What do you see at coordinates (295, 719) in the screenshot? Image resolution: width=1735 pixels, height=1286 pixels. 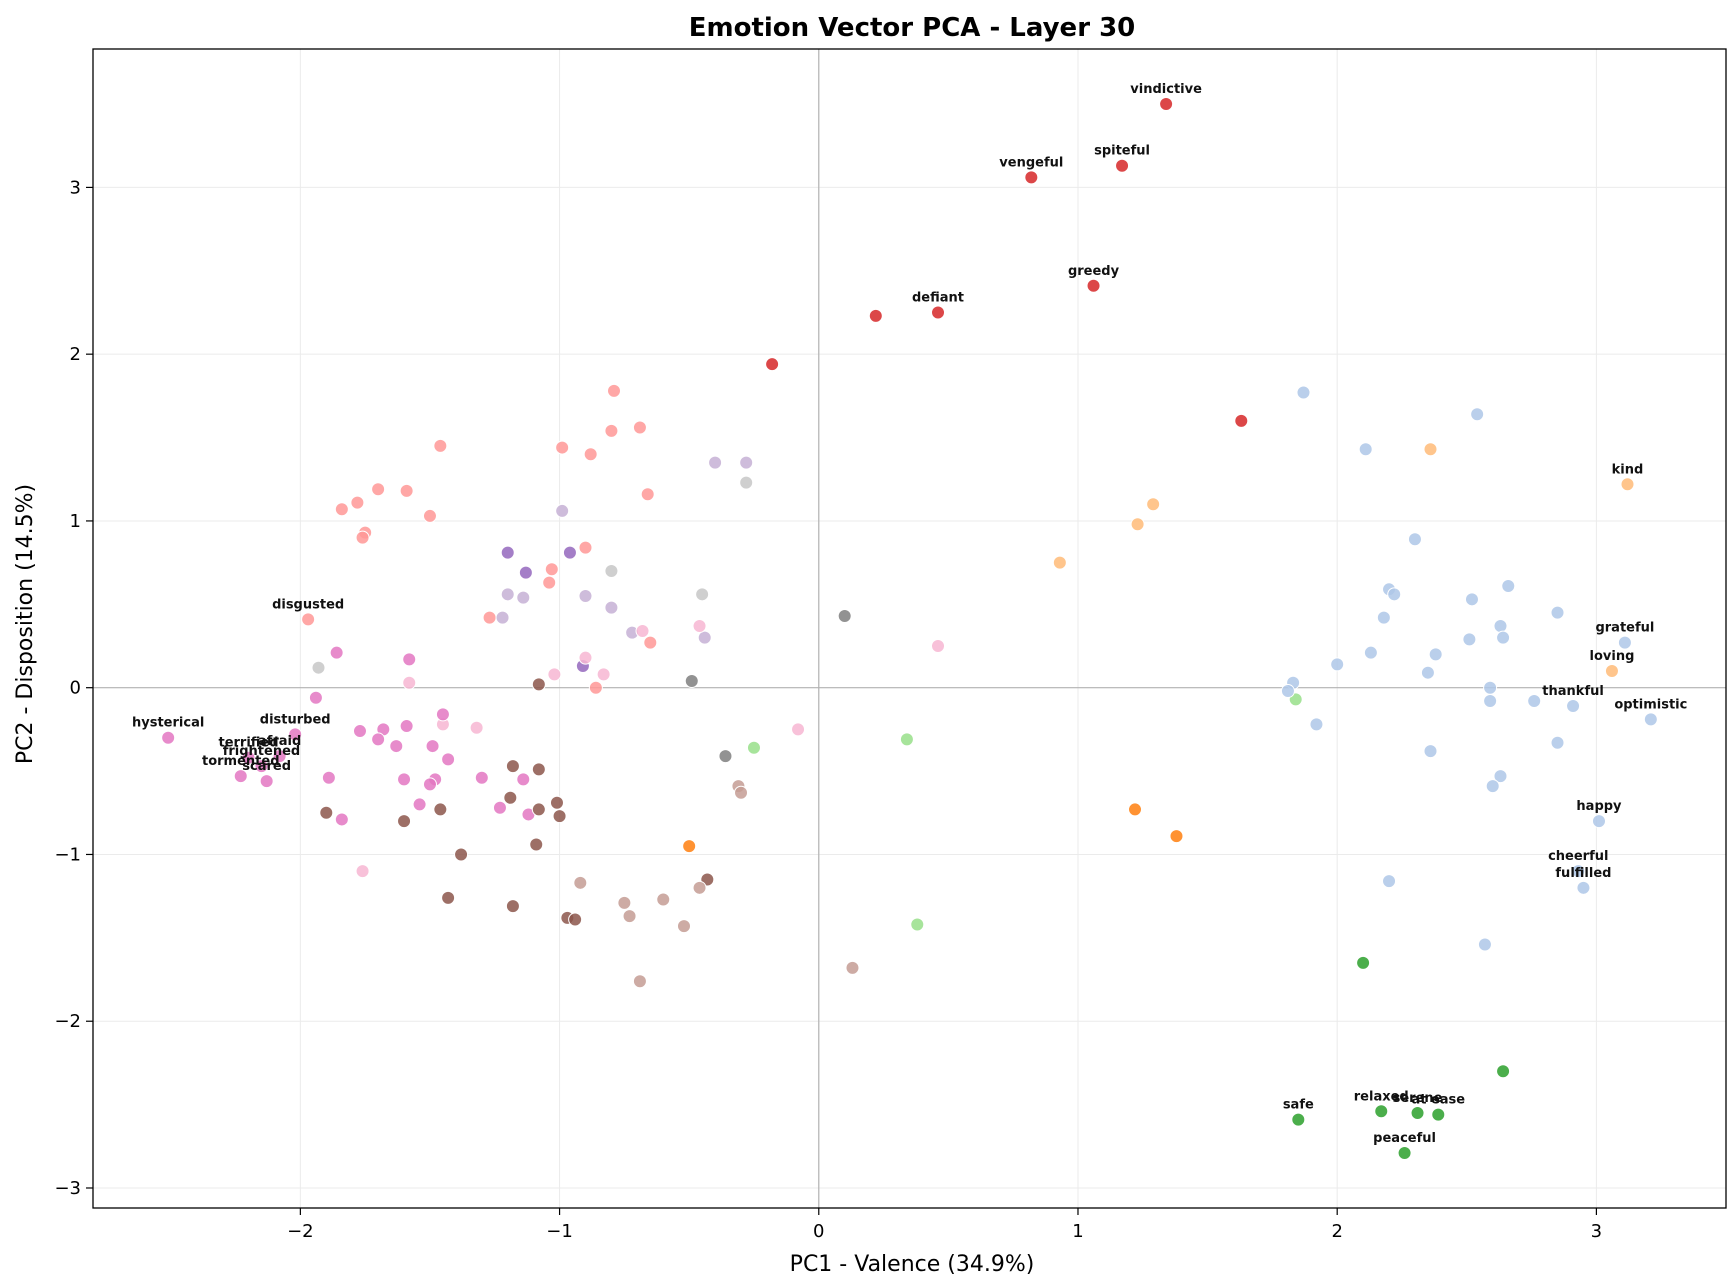 I see `data-label: disturbed` at bounding box center [295, 719].